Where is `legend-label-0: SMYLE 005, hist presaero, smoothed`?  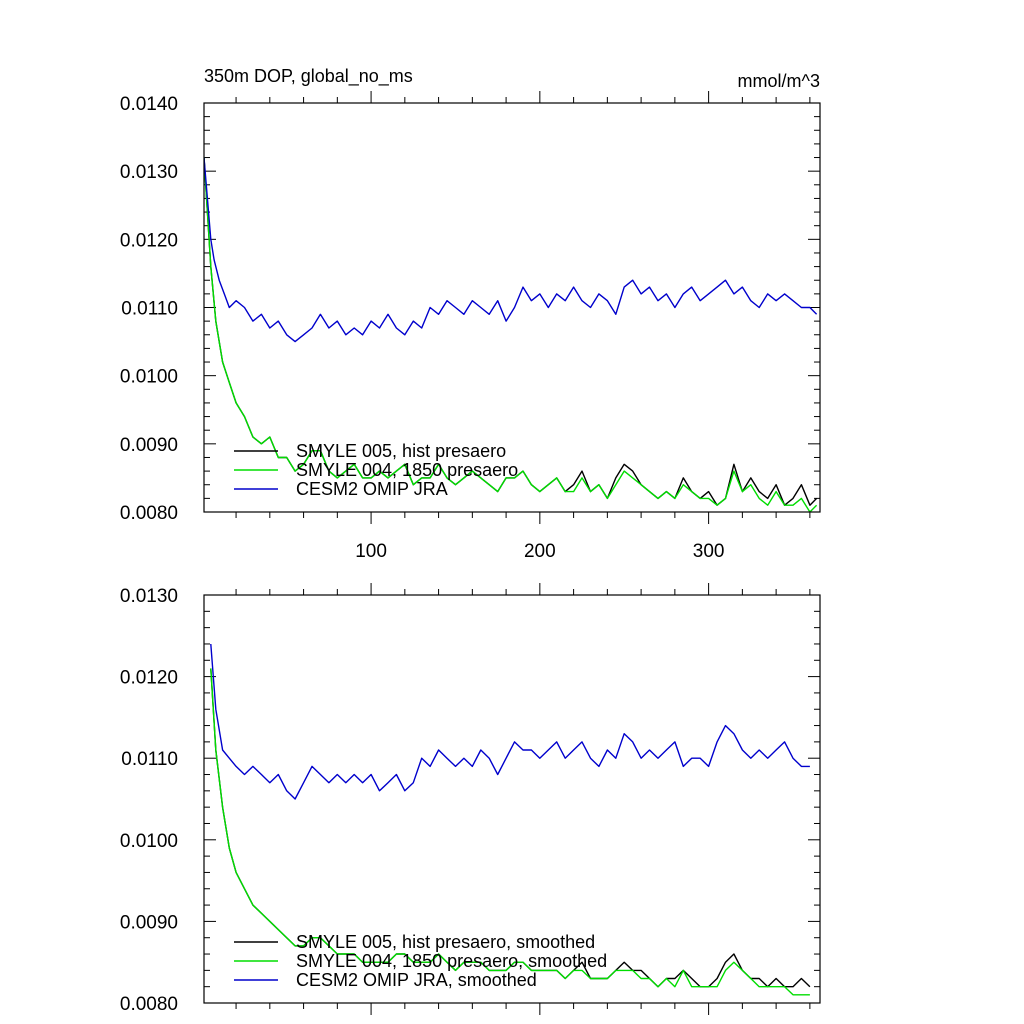 legend-label-0: SMYLE 005, hist presaero, smoothed is located at coordinates (445, 942).